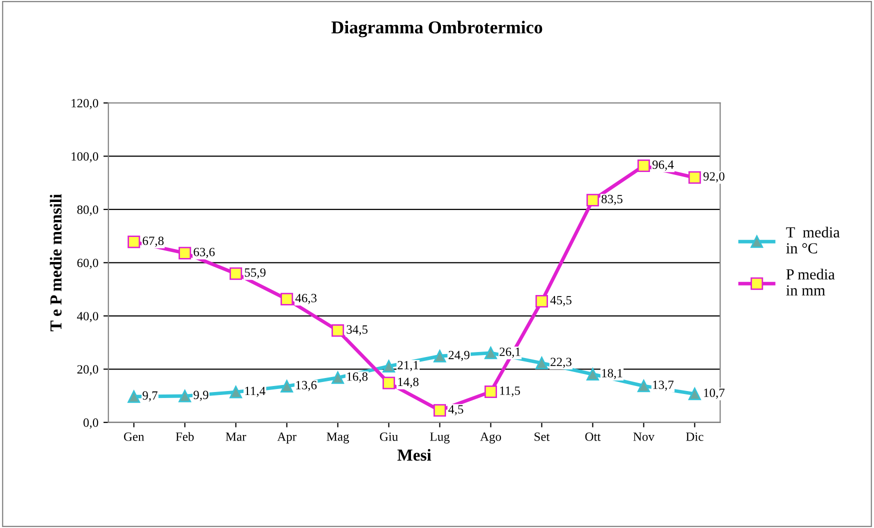  I want to click on x-tick-label: Ago, so click(491, 438).